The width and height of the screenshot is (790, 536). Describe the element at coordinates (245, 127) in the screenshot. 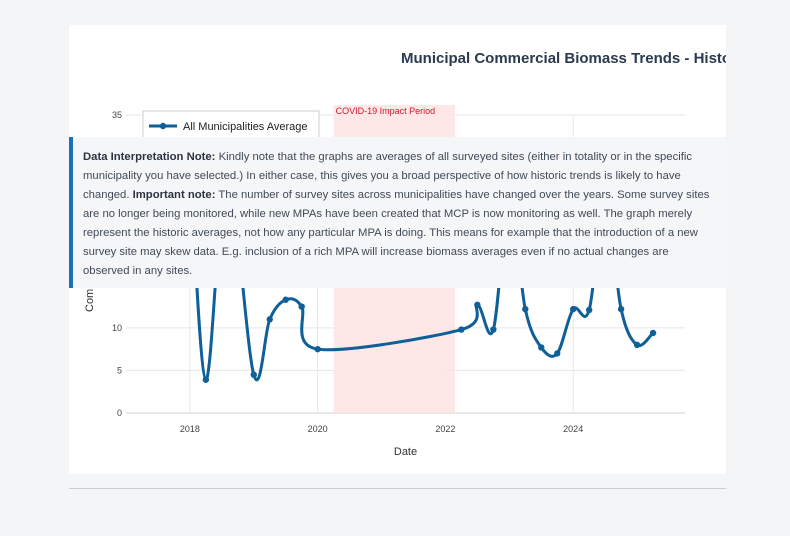

I see `legend-label: All Municipalities Average` at that location.